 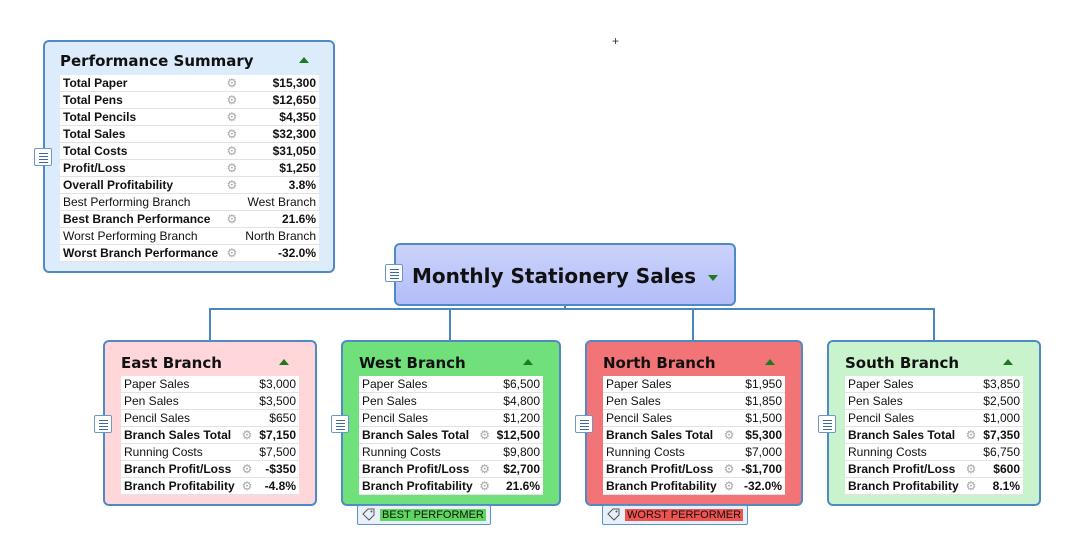 I want to click on table-row: Best Performing Branch West Branch, so click(x=189, y=202).